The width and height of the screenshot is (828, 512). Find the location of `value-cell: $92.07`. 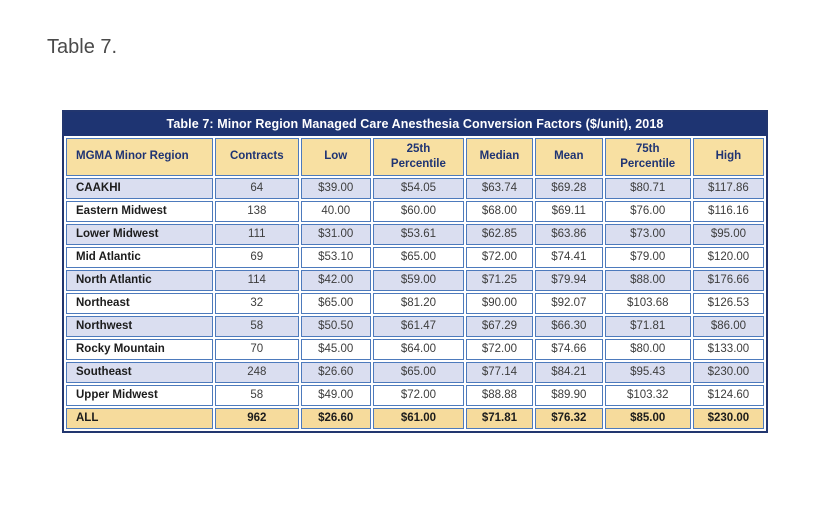

value-cell: $92.07 is located at coordinates (568, 303).